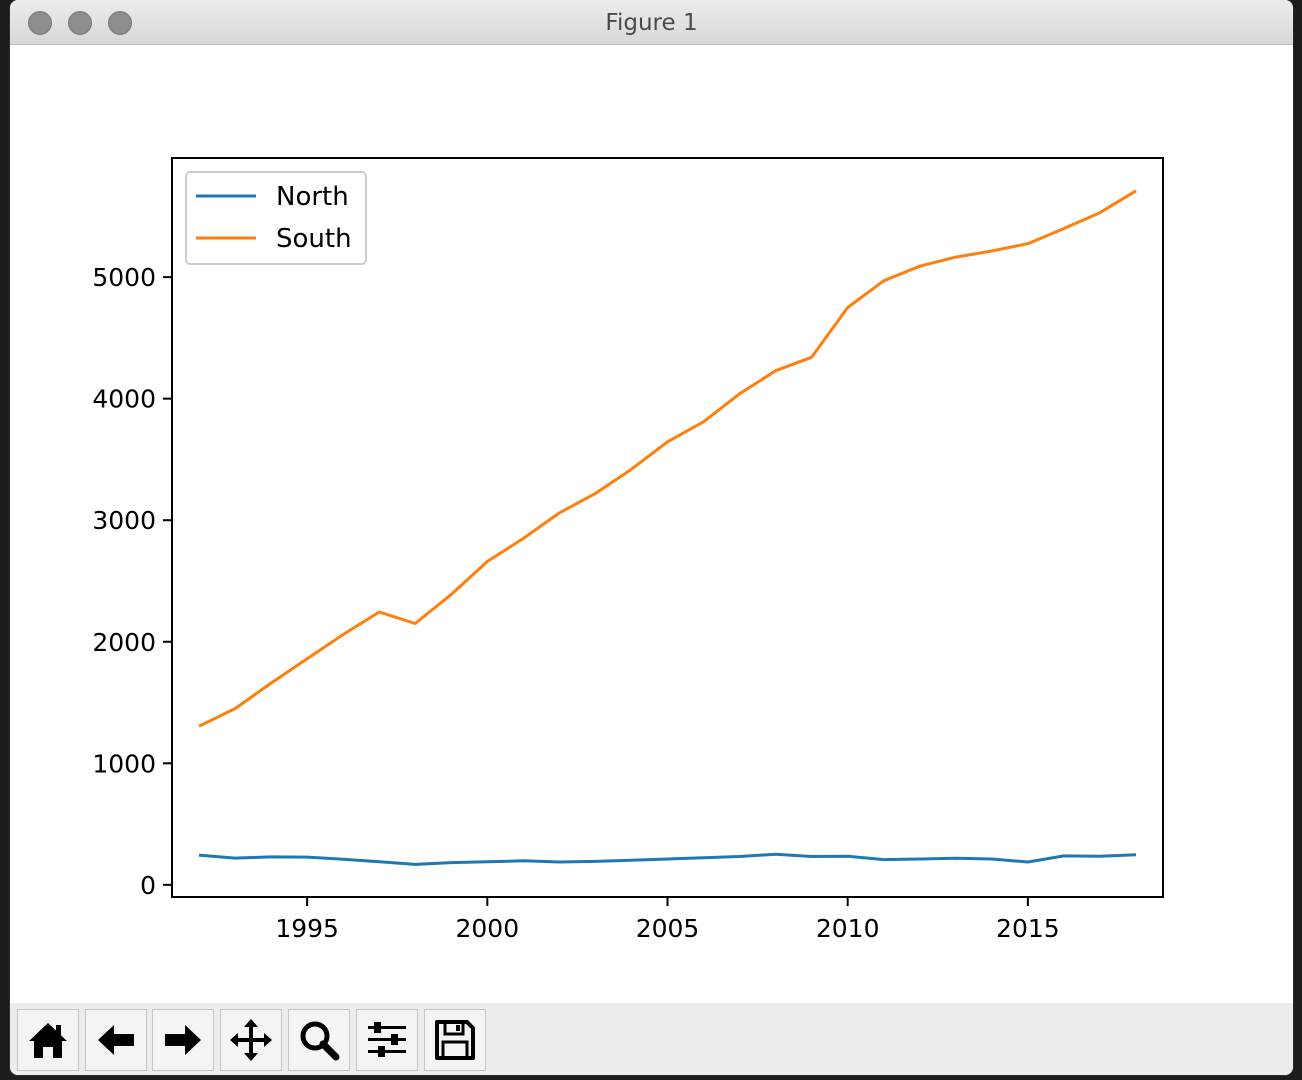 This screenshot has height=1080, width=1302. What do you see at coordinates (667, 859) in the screenshot?
I see `series-line-north` at bounding box center [667, 859].